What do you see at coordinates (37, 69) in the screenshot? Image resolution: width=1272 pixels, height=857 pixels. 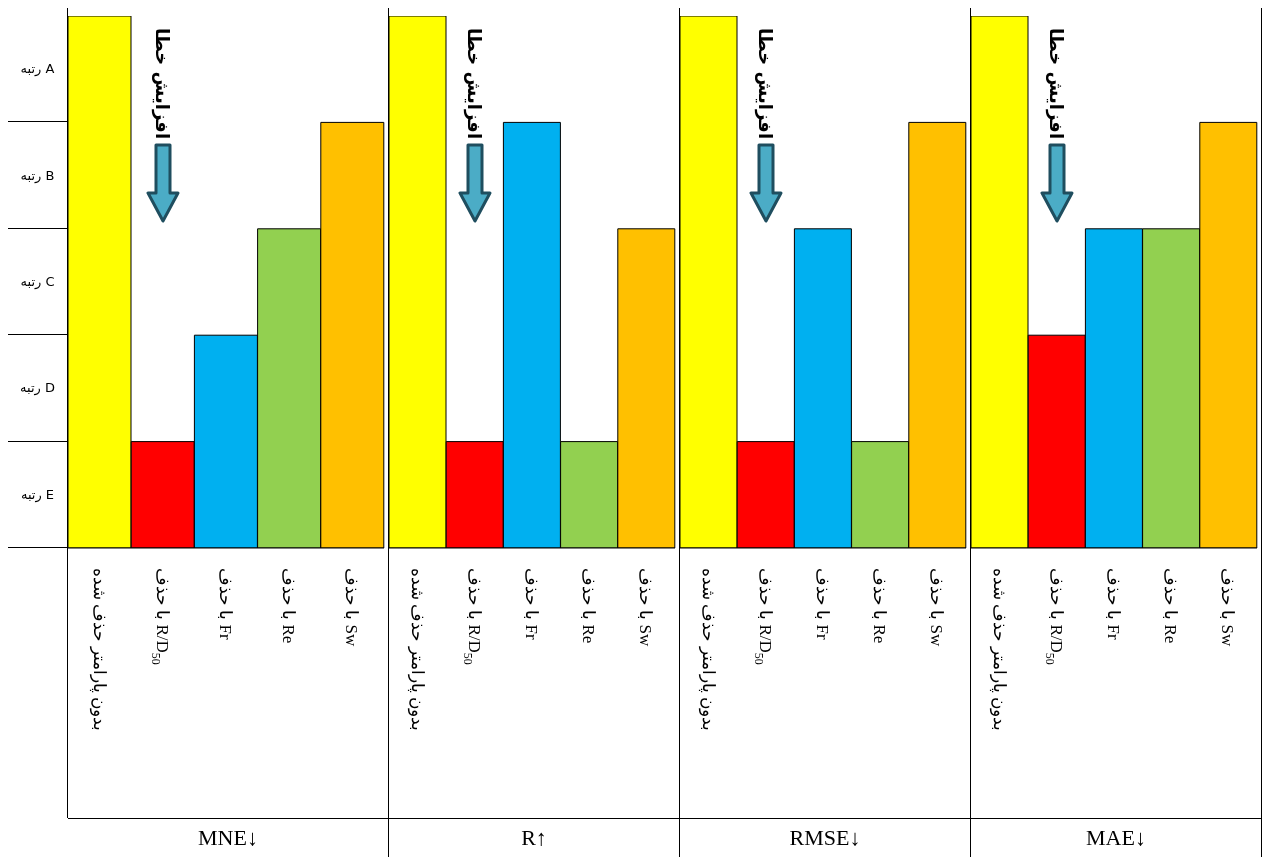 I see `text: رتبه A` at bounding box center [37, 69].